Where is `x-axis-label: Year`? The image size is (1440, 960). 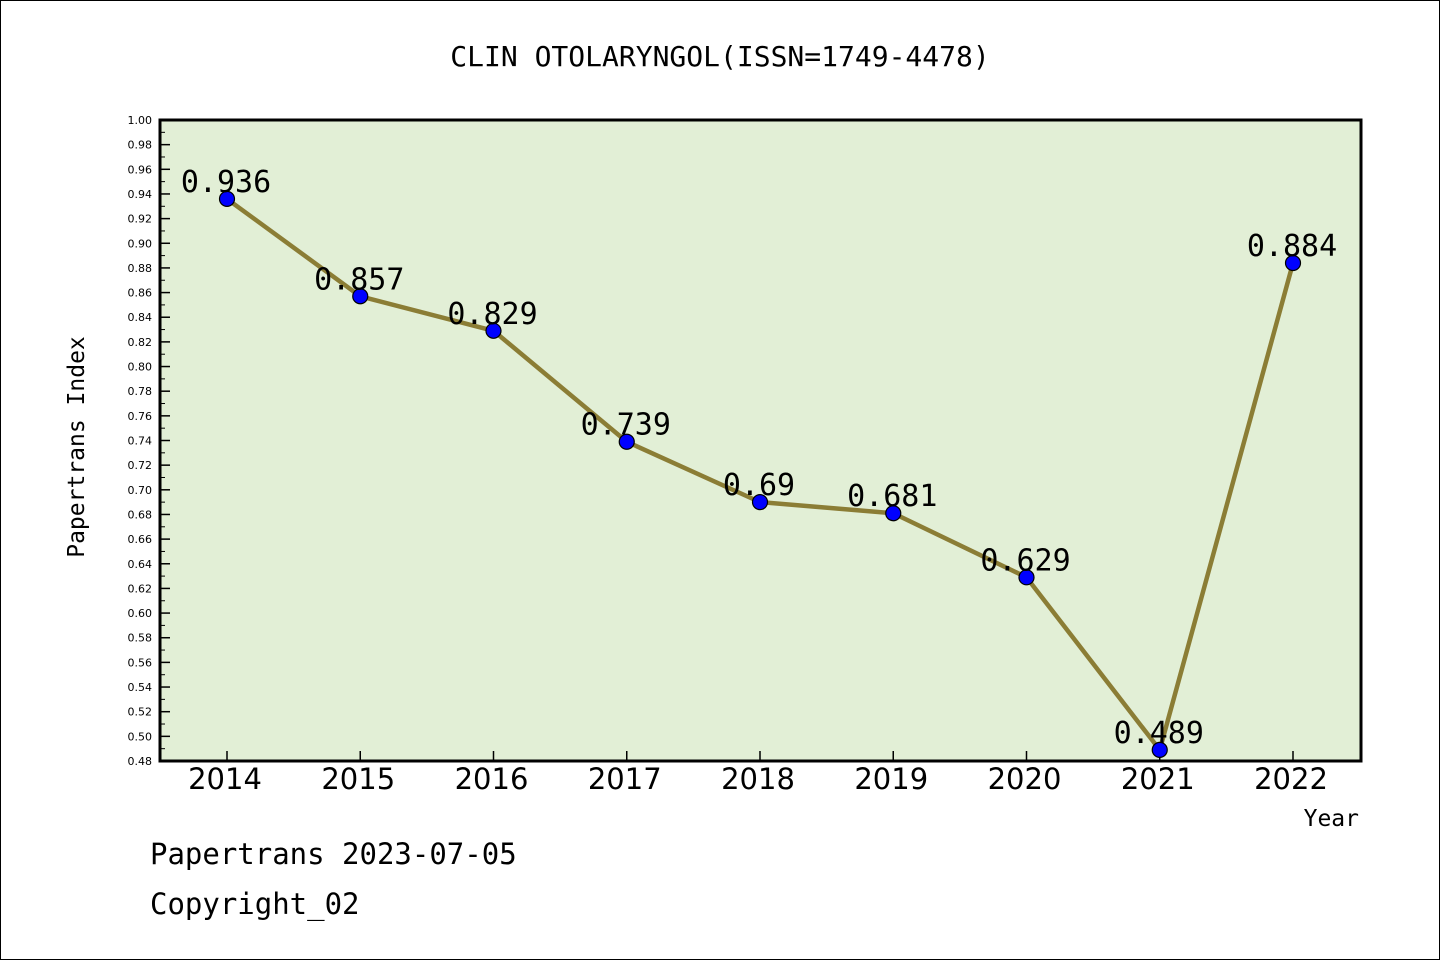 x-axis-label: Year is located at coordinates (1331, 819).